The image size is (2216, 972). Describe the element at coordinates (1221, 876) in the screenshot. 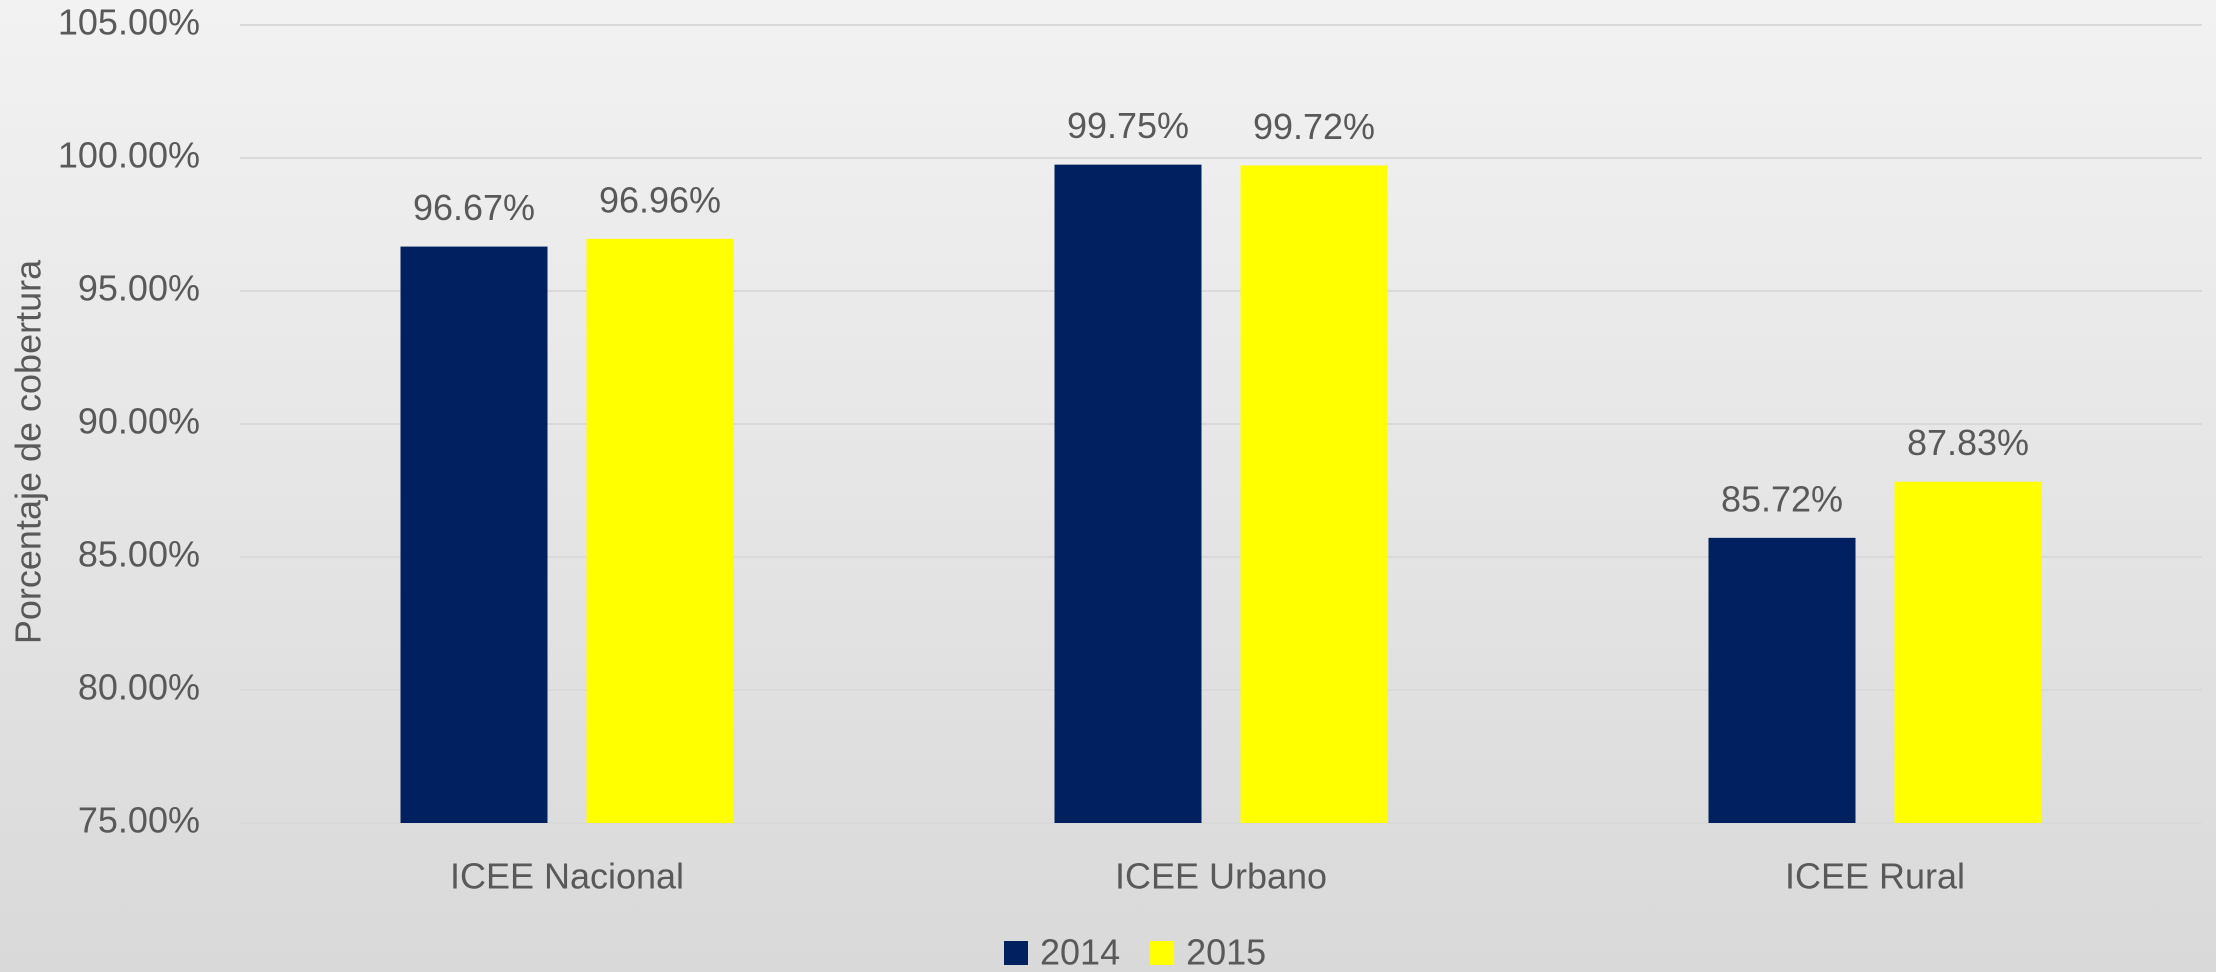

I see `x-tick-label: ICEE Urbano` at that location.